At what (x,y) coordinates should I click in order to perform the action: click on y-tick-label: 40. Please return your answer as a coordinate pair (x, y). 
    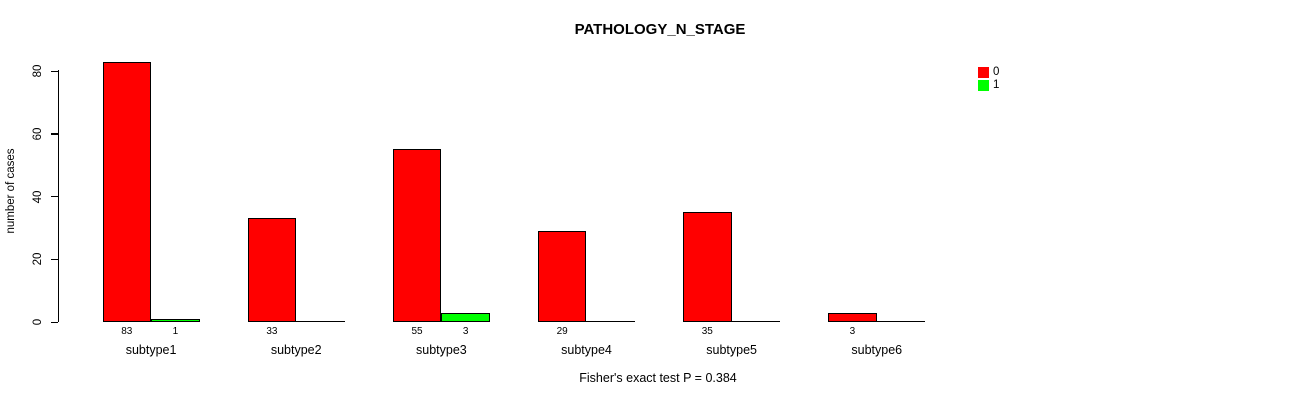
    Looking at the image, I should click on (38, 196).